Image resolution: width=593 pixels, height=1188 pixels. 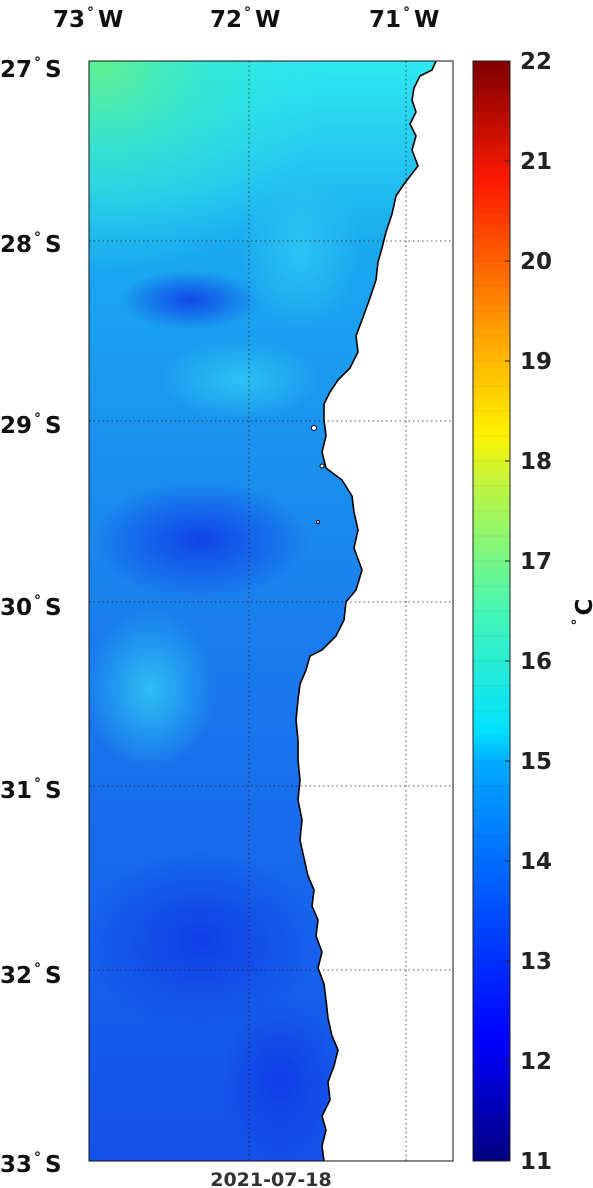 I want to click on lat-tick-label: 33 ° S, so click(x=31, y=1164).